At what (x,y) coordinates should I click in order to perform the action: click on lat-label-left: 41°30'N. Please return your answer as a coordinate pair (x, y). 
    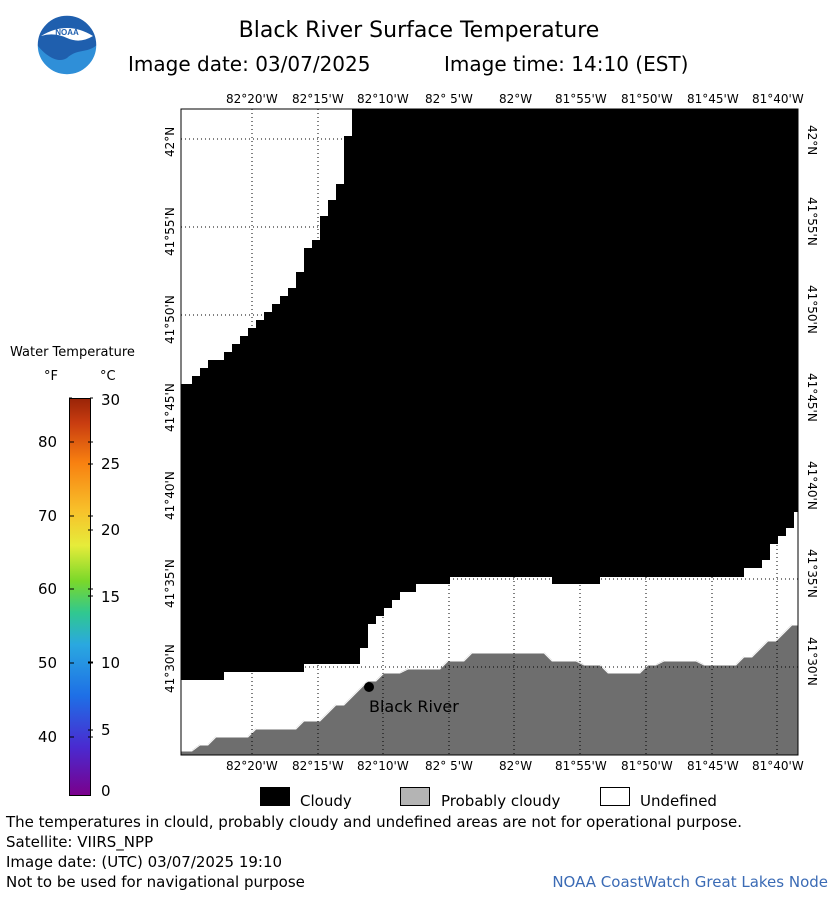
    Looking at the image, I should click on (170, 668).